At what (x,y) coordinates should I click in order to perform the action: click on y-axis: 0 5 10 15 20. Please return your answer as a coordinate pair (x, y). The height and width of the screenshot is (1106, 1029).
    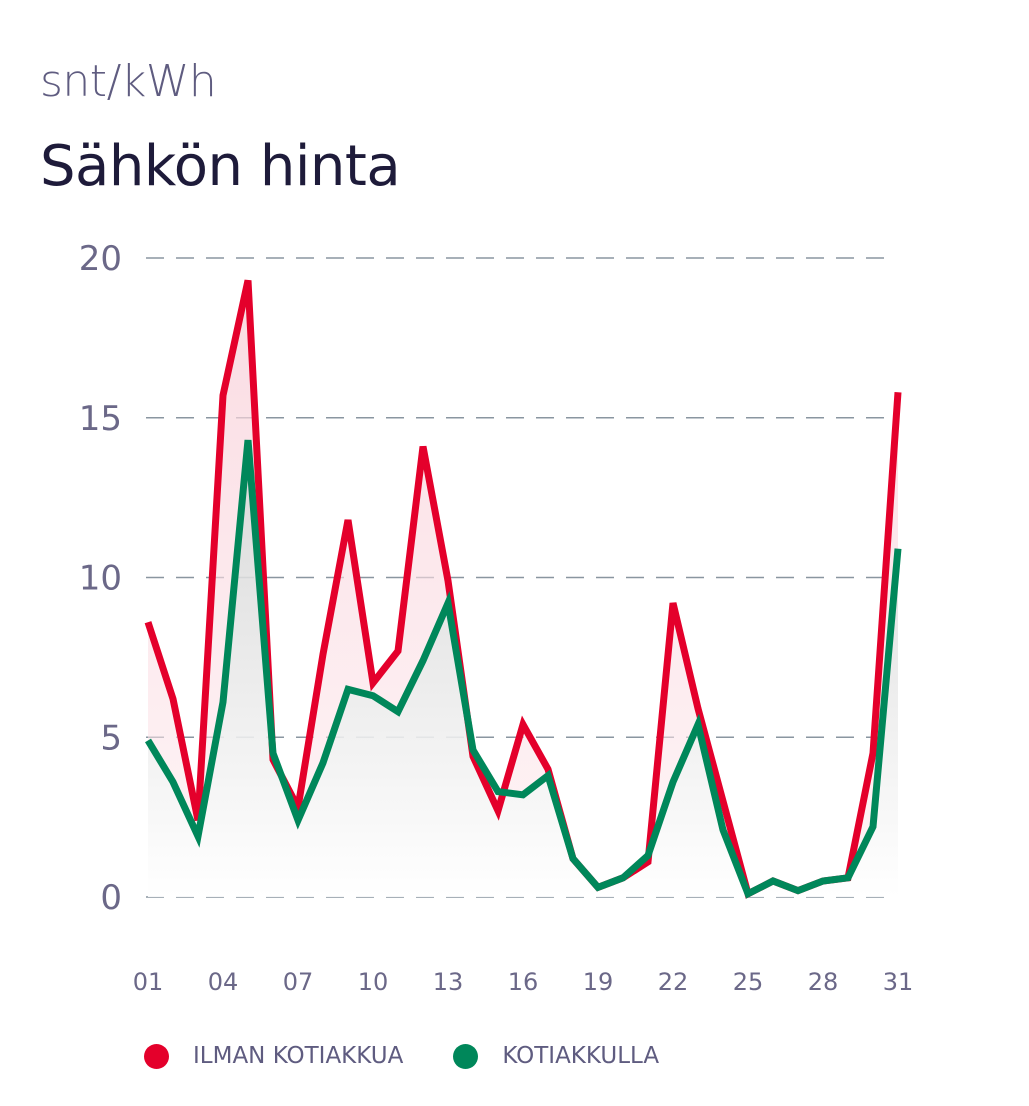
    Looking at the image, I should click on (100, 578).